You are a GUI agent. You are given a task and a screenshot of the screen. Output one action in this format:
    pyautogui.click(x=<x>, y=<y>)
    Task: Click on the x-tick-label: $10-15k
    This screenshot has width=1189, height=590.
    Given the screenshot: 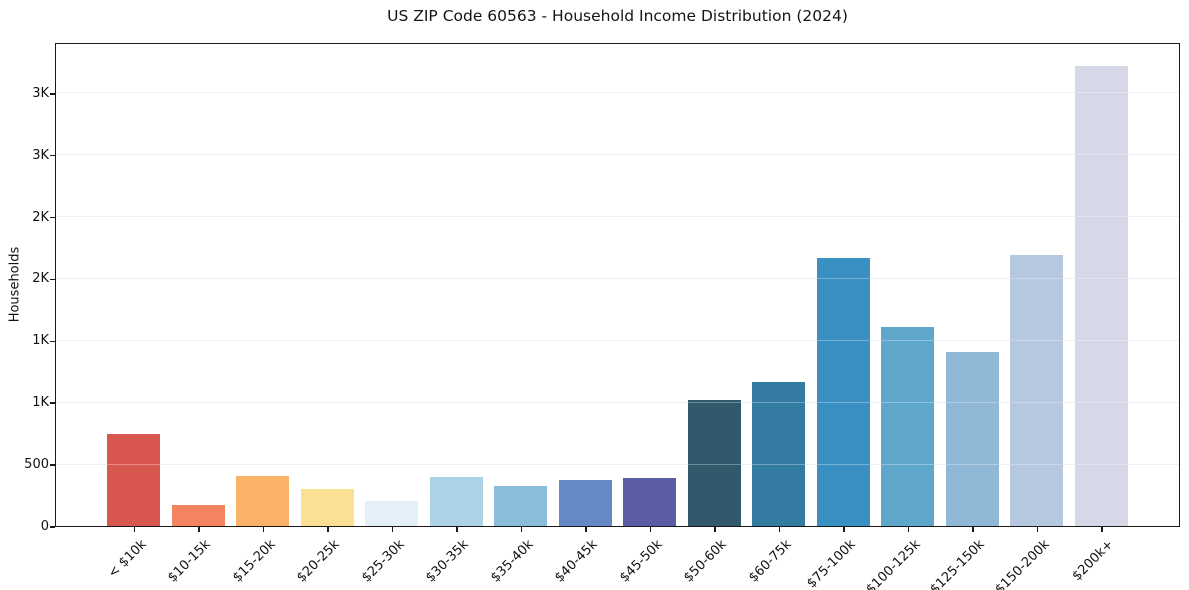 What is the action you would take?
    pyautogui.click(x=189, y=561)
    